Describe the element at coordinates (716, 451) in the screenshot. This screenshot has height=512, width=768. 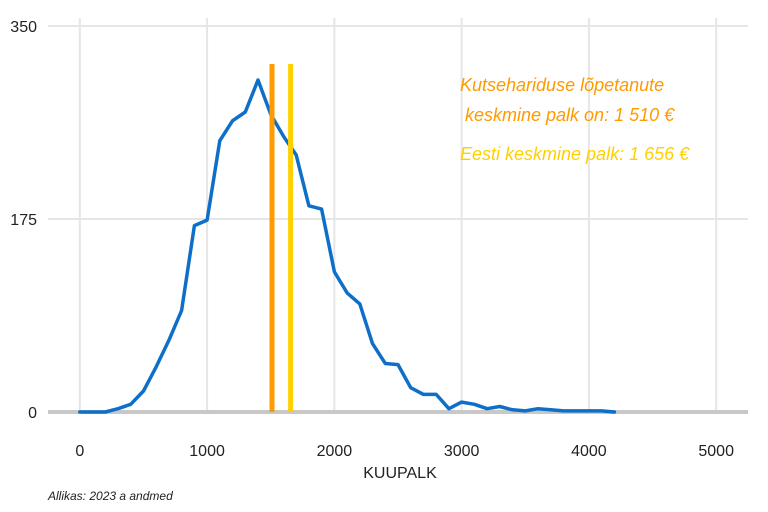
I see `x-tick-label-5000: 5000` at that location.